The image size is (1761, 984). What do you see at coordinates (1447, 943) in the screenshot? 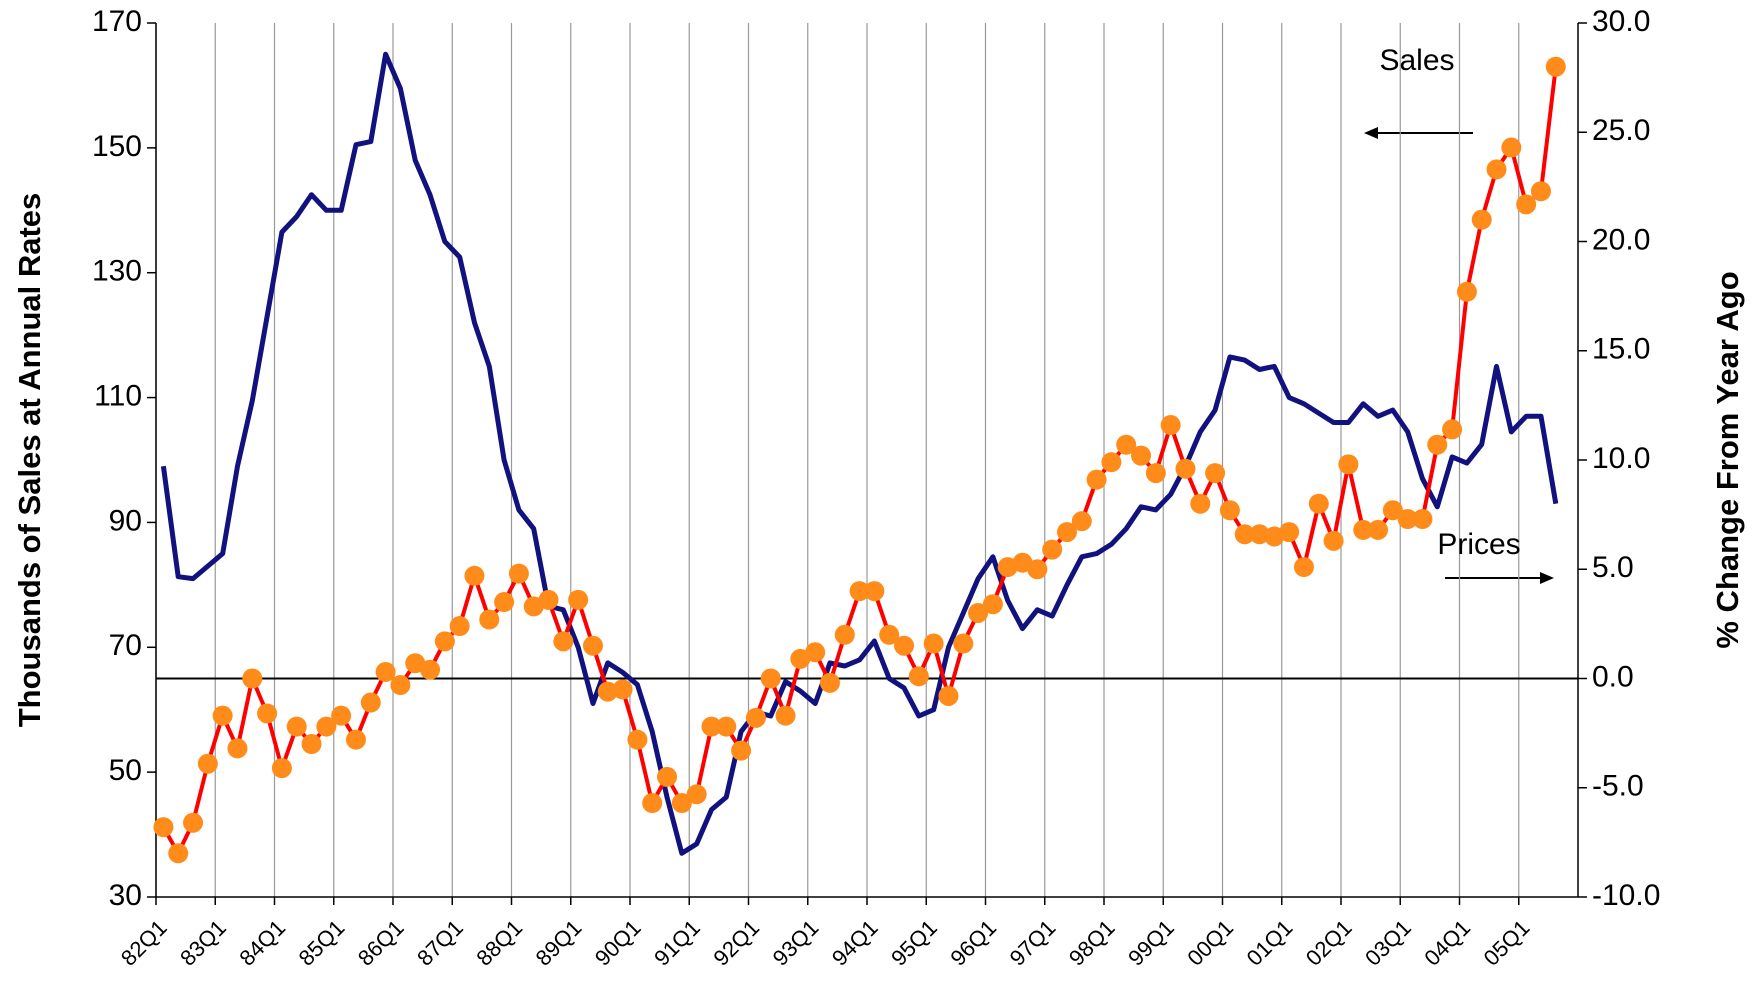
I see `x-tick-label: 04Q1` at bounding box center [1447, 943].